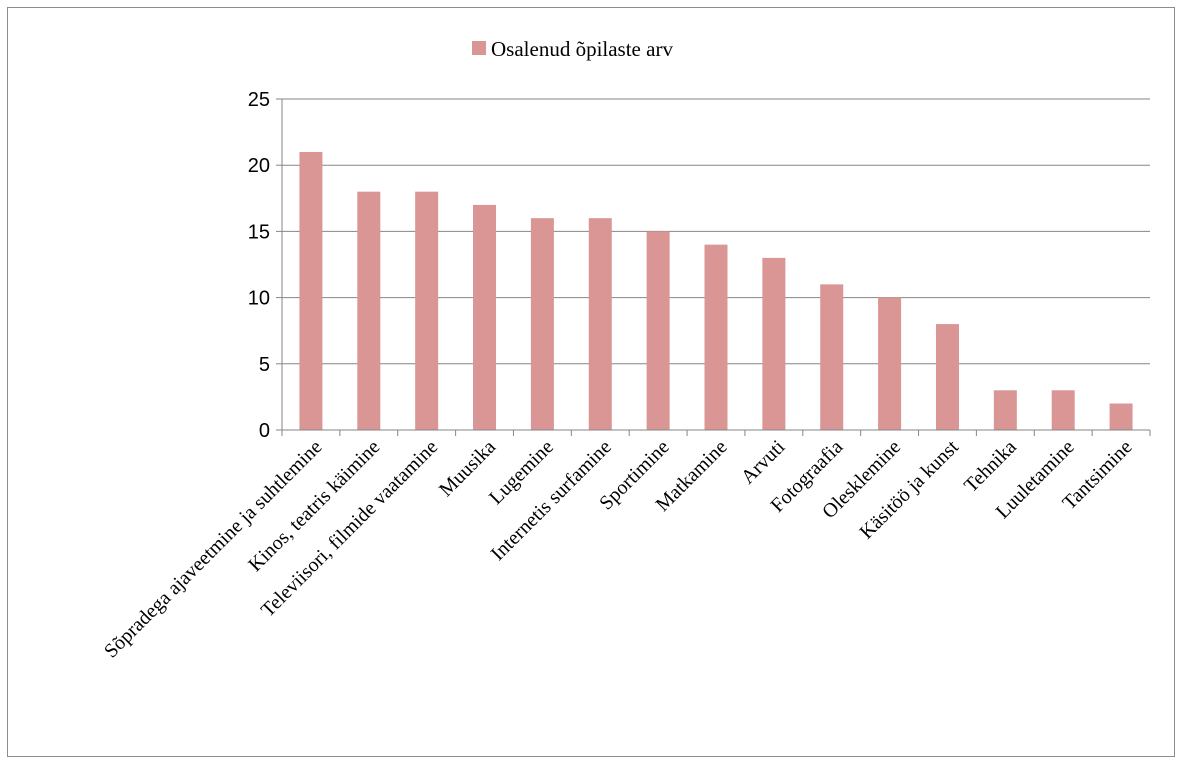 This screenshot has height=760, width=1179. I want to click on y-tick-labels: 0 5 10 15 20 25, so click(259, 265).